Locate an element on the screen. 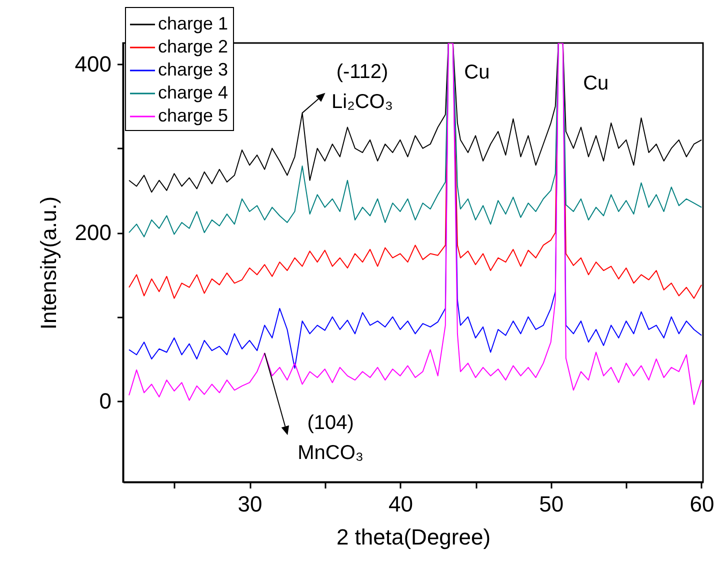 This screenshot has width=716, height=564. legend-label: charge 4 is located at coordinates (193, 92).